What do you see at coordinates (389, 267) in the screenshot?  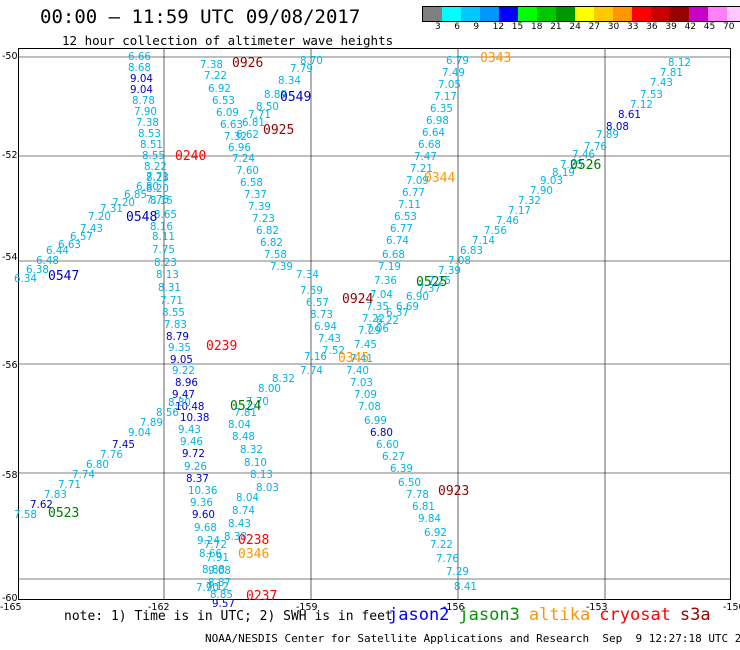 I see `wave-height-value: 7.19` at bounding box center [389, 267].